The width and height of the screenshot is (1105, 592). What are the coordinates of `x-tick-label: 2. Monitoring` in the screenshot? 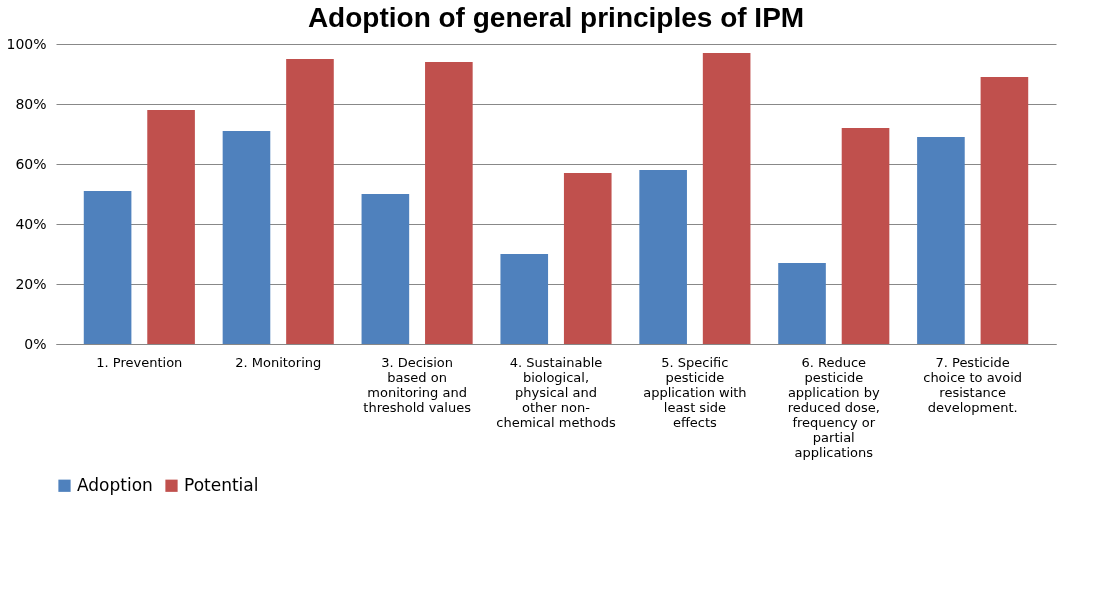 It's located at (278, 362).